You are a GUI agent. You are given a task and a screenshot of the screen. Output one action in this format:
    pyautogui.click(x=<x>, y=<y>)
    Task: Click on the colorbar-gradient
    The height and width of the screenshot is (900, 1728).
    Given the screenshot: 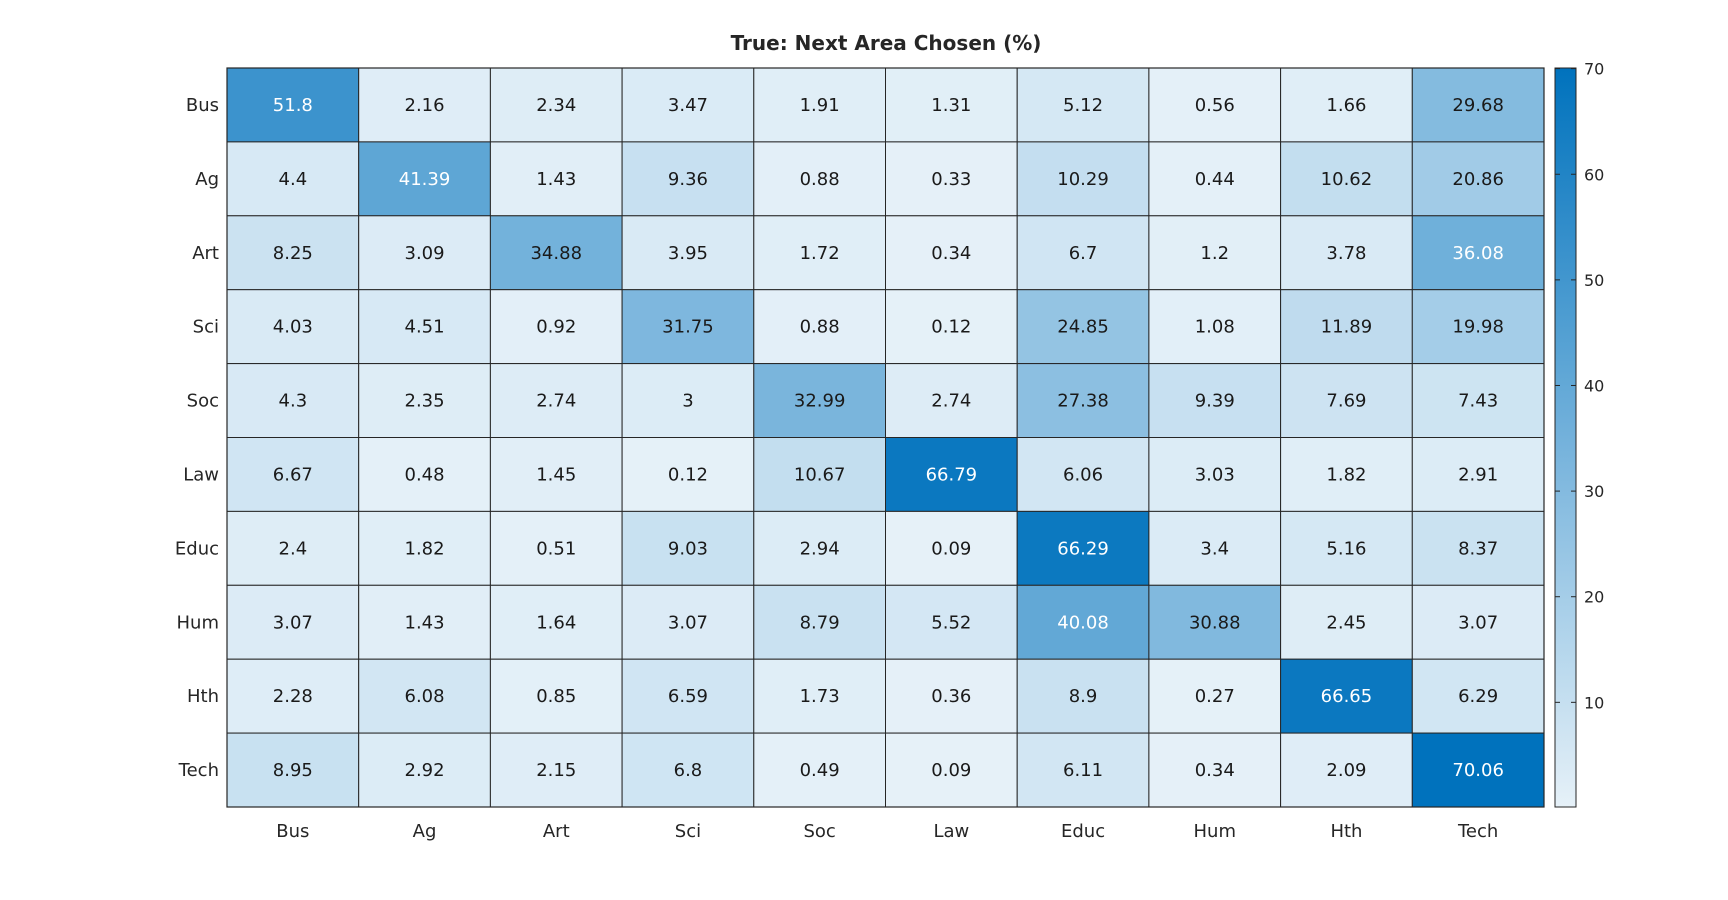 What is the action you would take?
    pyautogui.click(x=1565, y=437)
    